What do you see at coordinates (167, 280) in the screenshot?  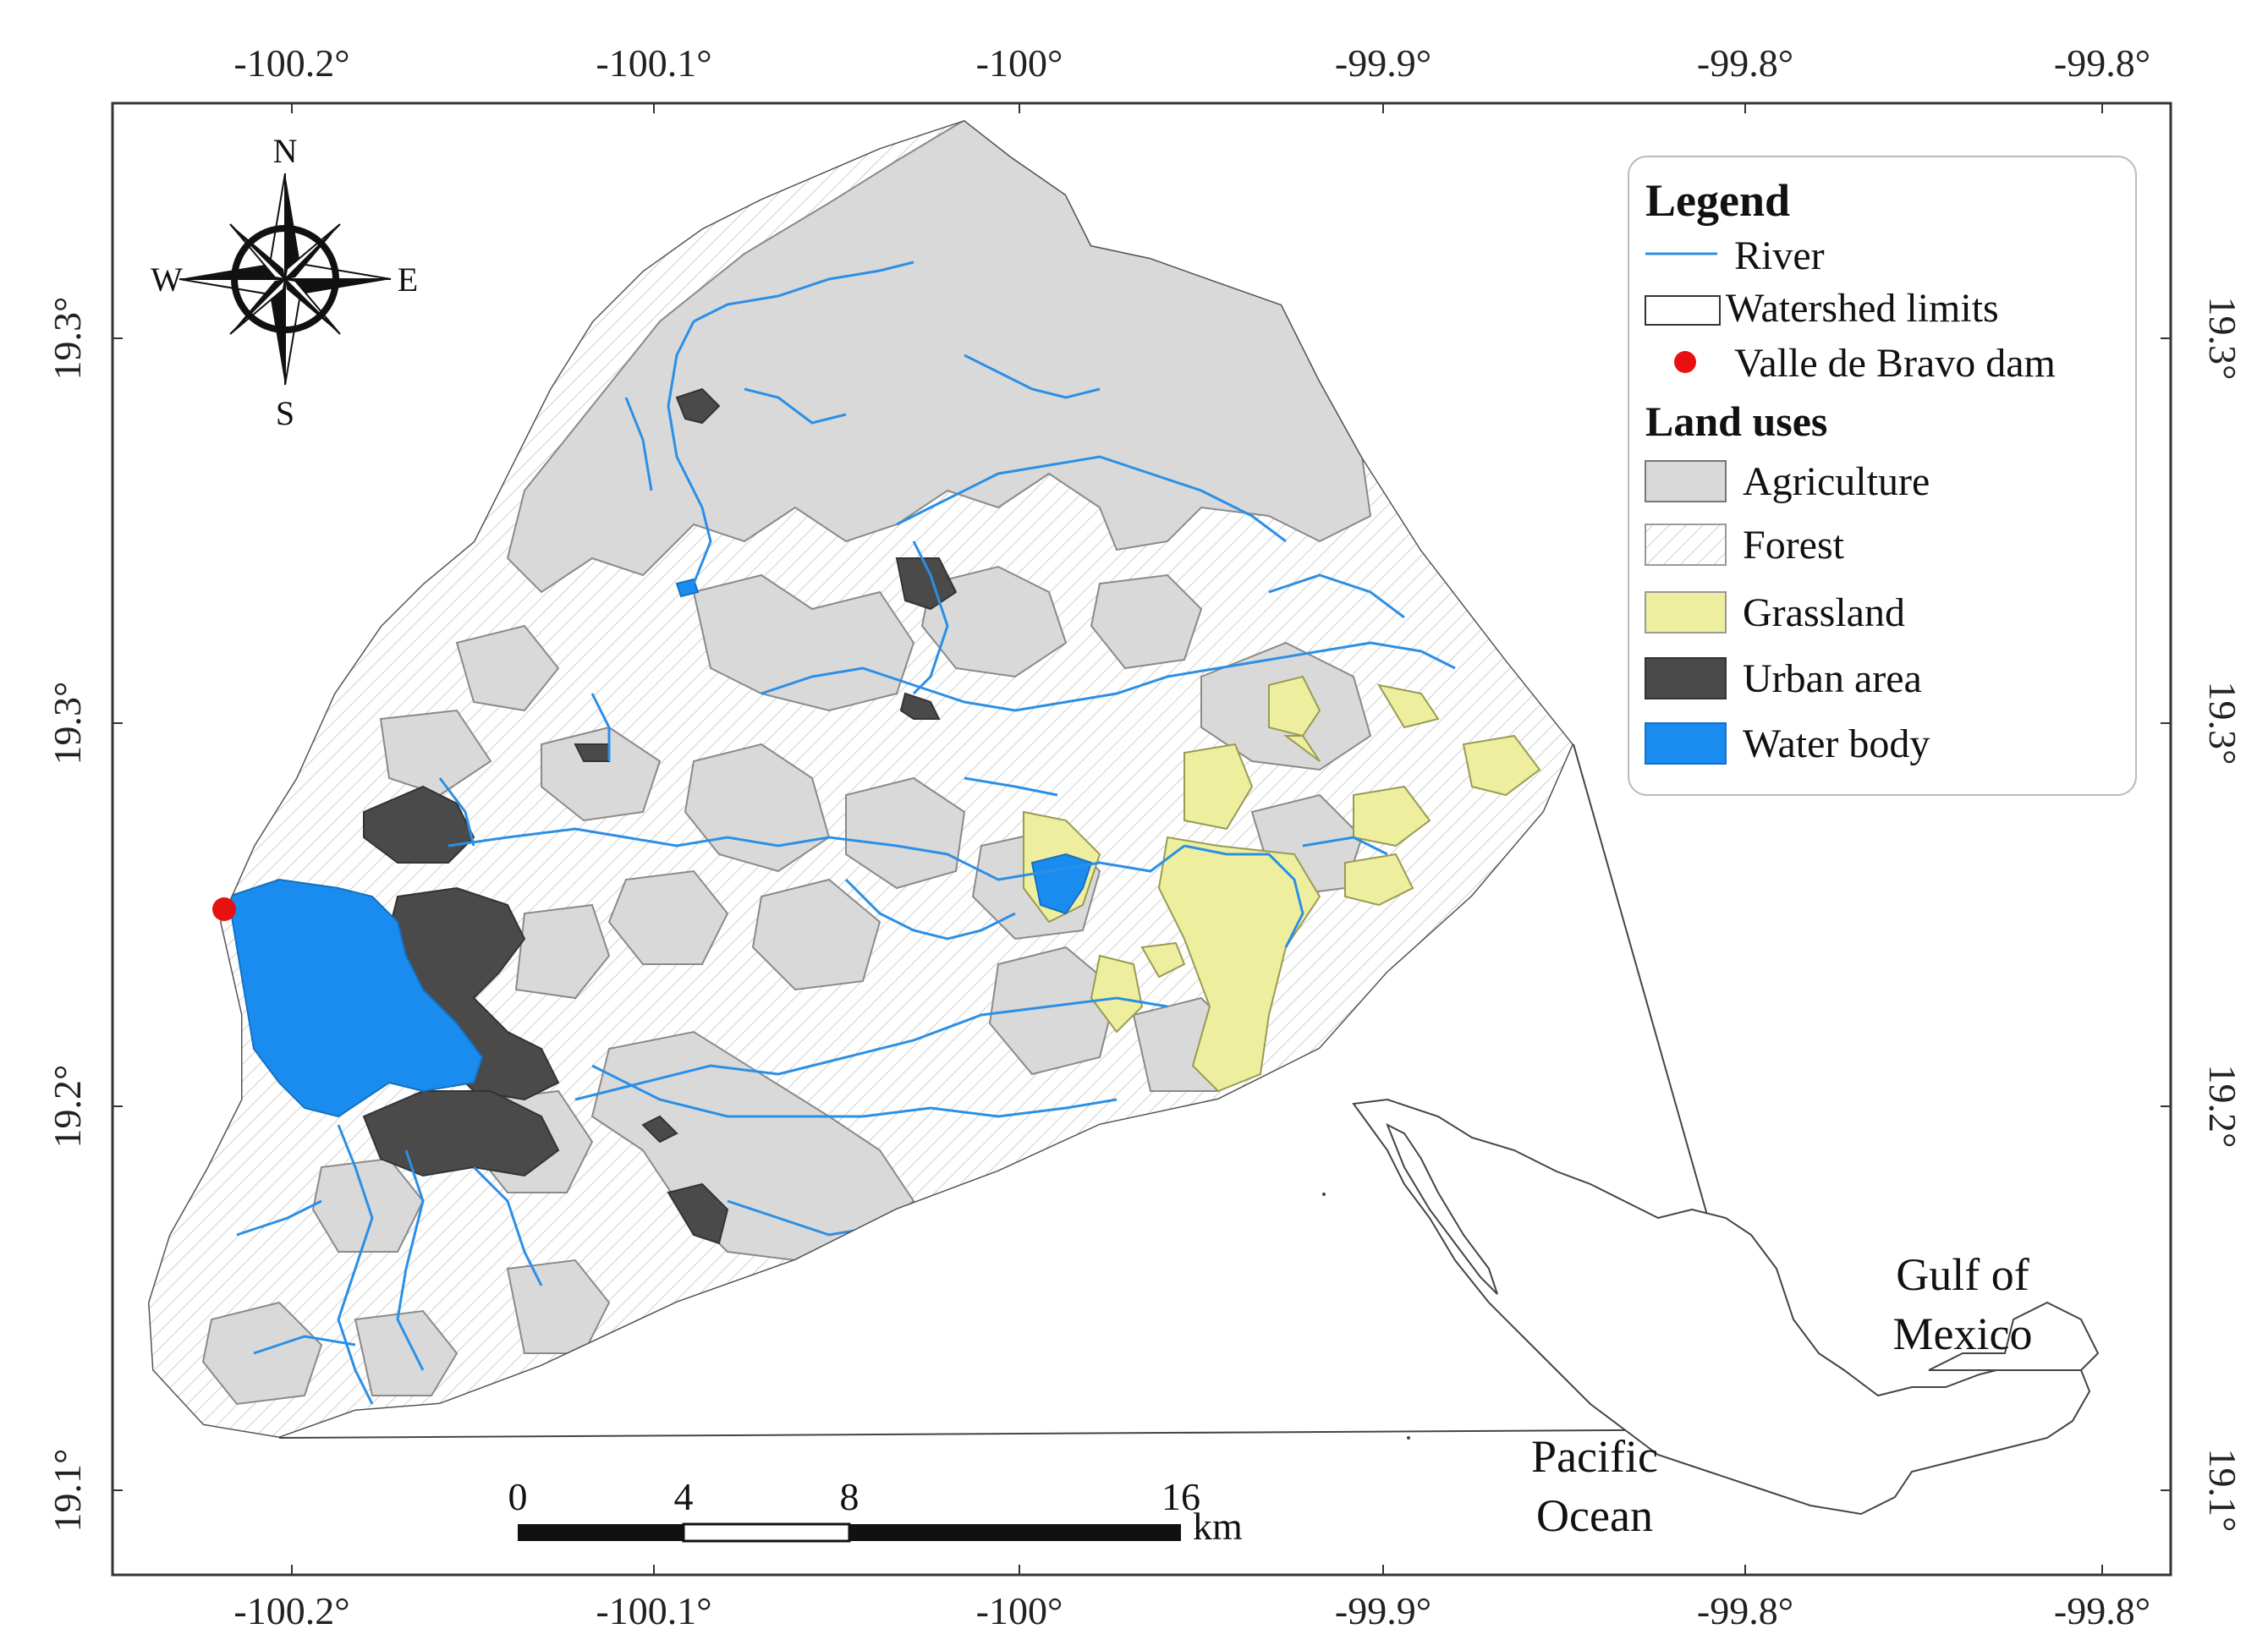 I see `compass-w-label: W` at bounding box center [167, 280].